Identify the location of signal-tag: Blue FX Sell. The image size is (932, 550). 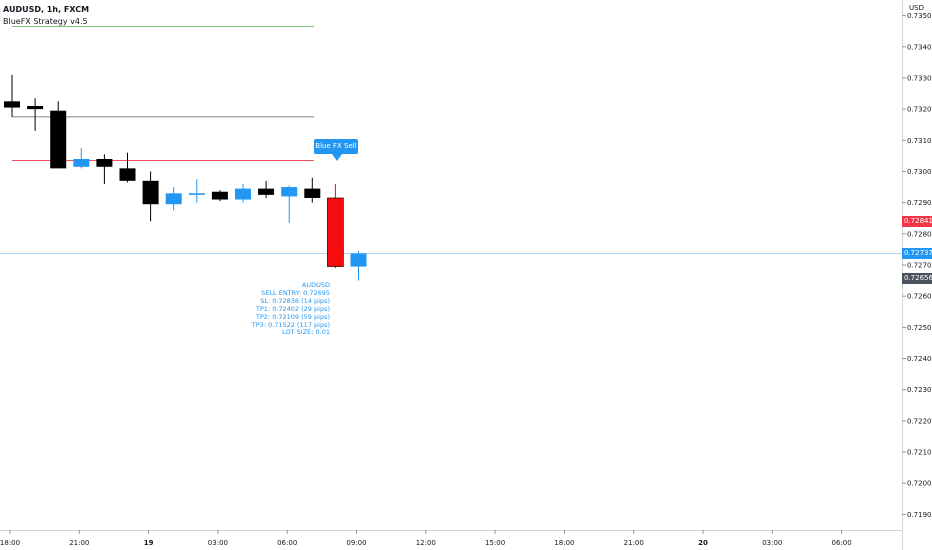
(336, 146).